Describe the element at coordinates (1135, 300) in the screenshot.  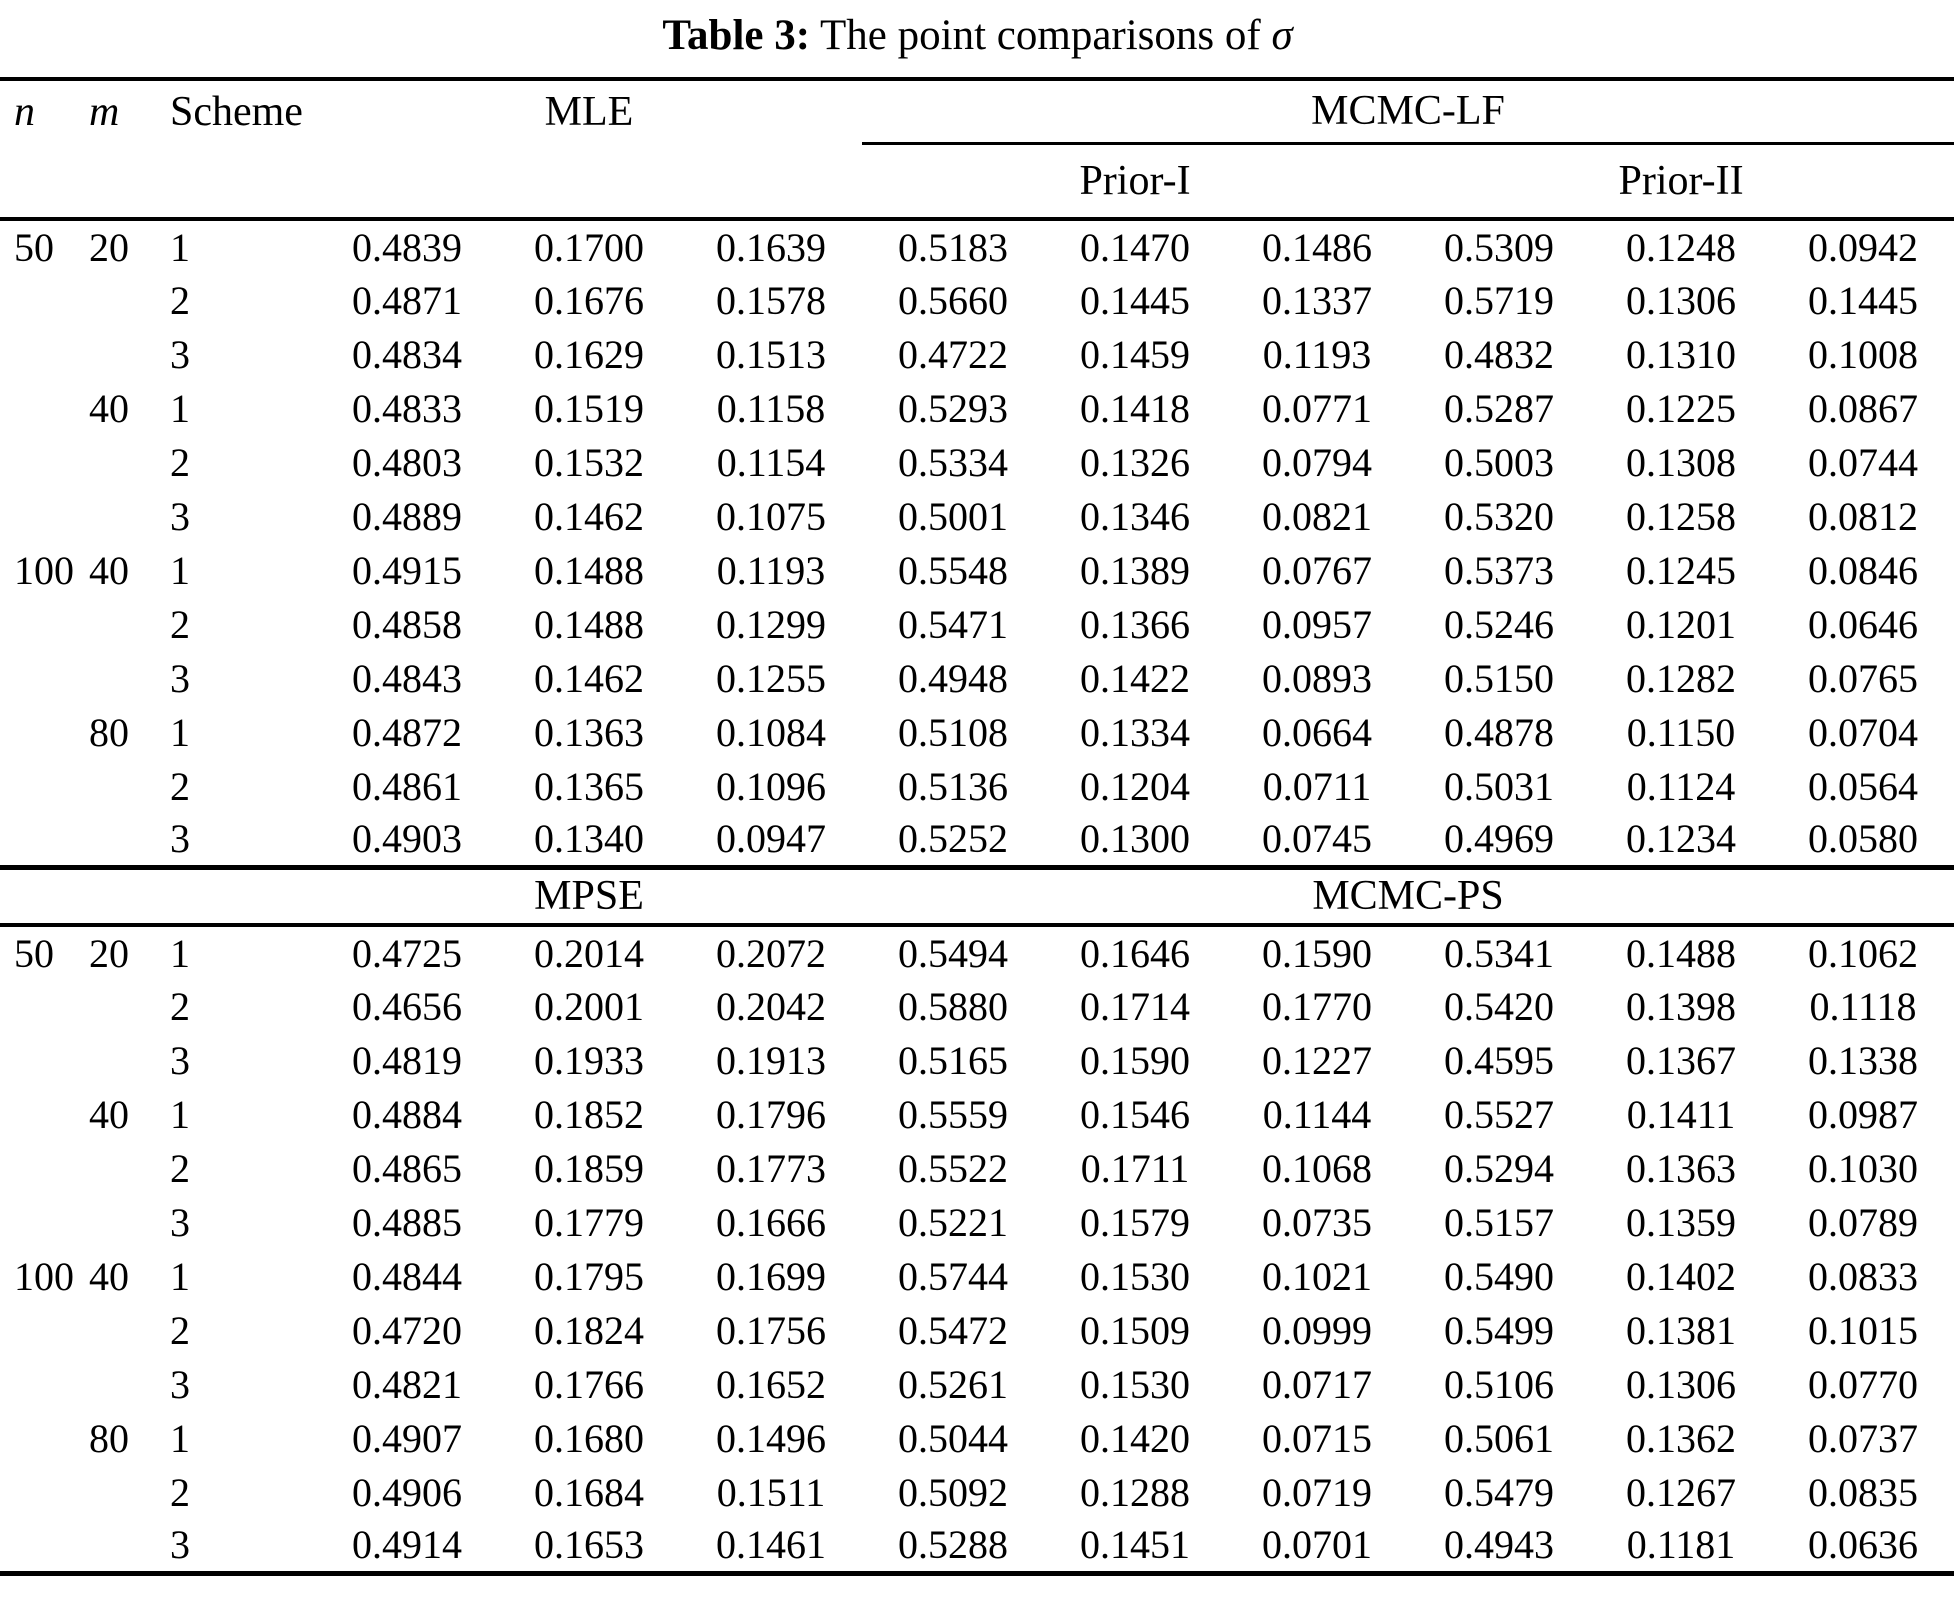
I see `value-cell: 0.1445` at that location.